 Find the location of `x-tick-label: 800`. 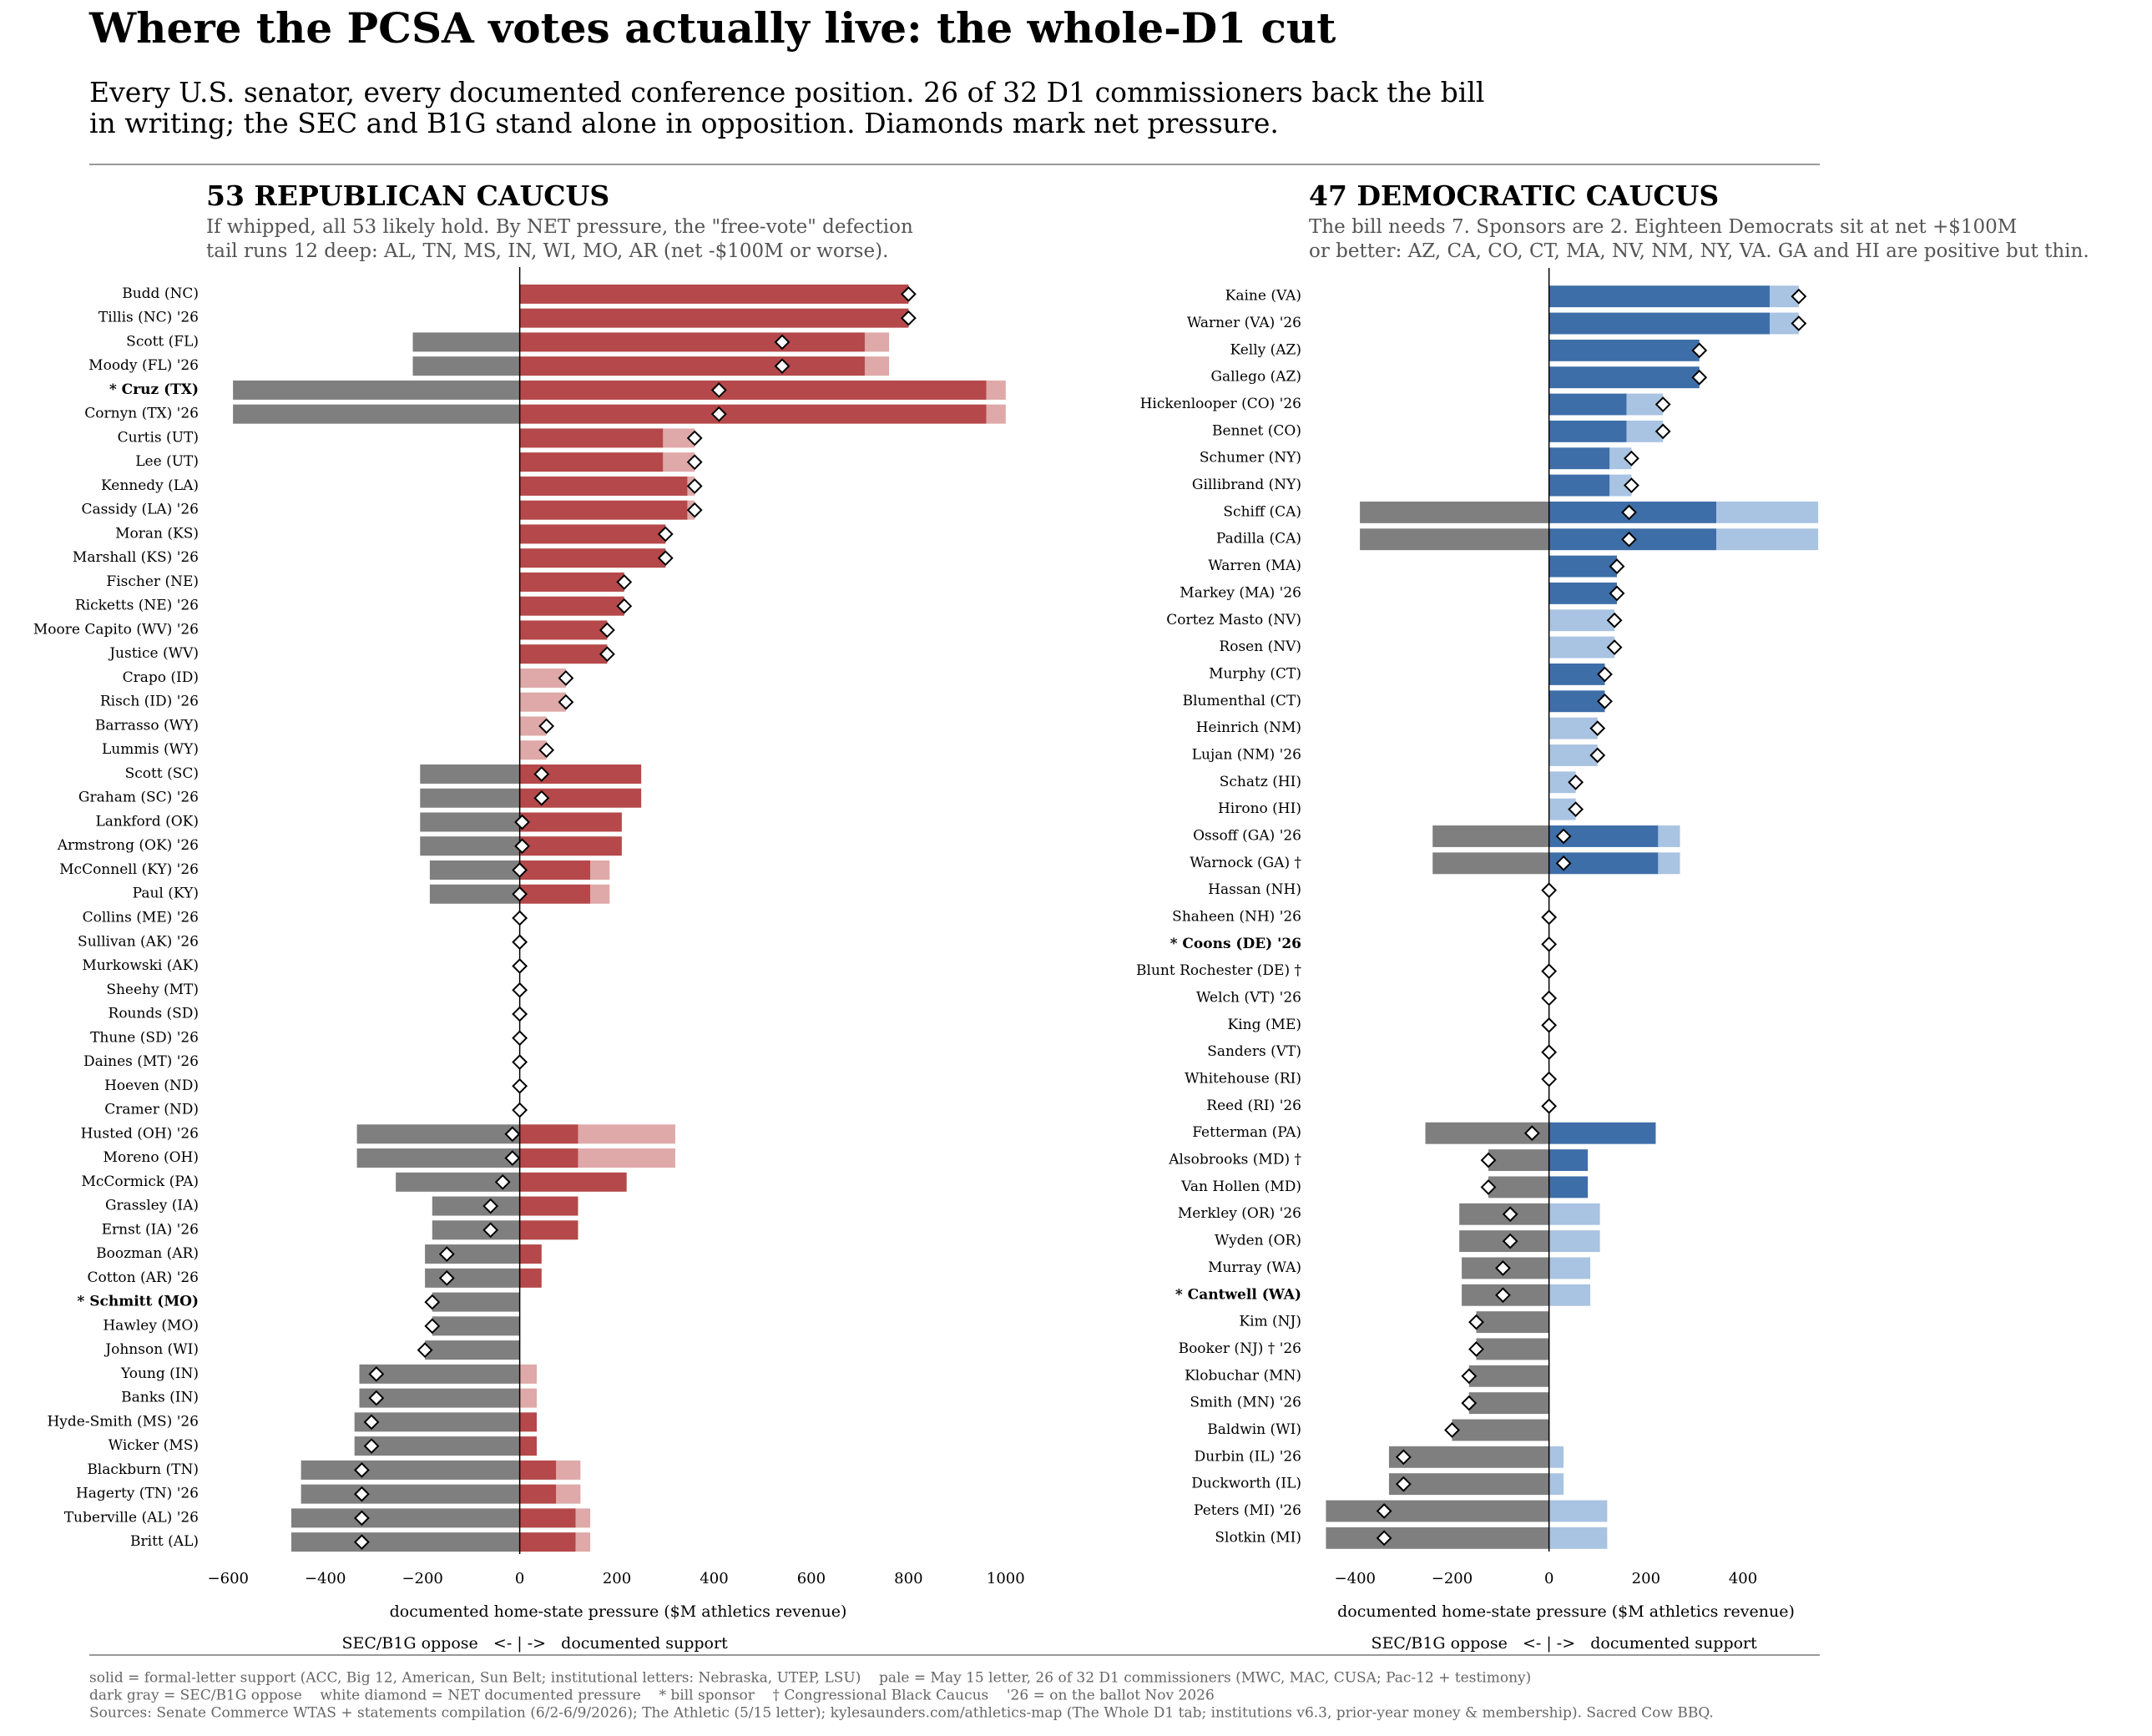

x-tick-label: 800 is located at coordinates (908, 1578).